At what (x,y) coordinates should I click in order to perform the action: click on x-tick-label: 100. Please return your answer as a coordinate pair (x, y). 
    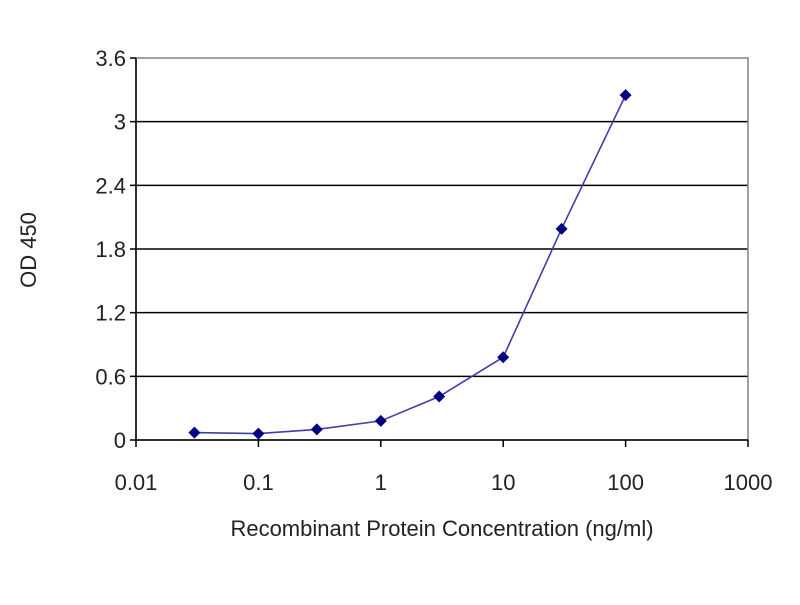
    Looking at the image, I should click on (625, 482).